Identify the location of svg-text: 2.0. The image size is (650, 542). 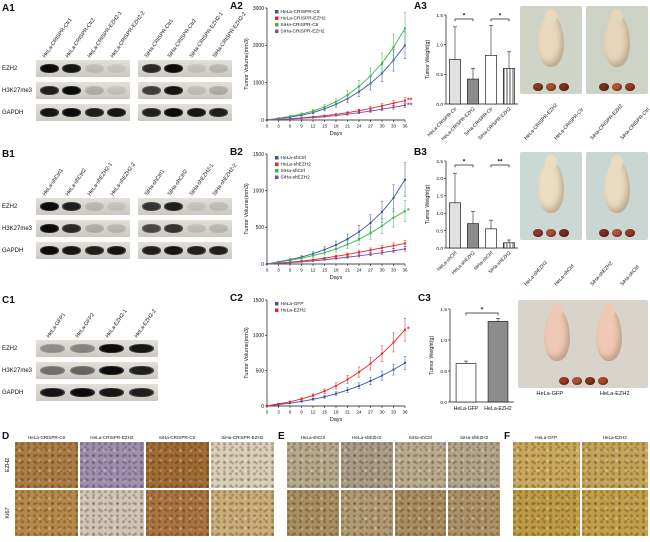
(439, 179).